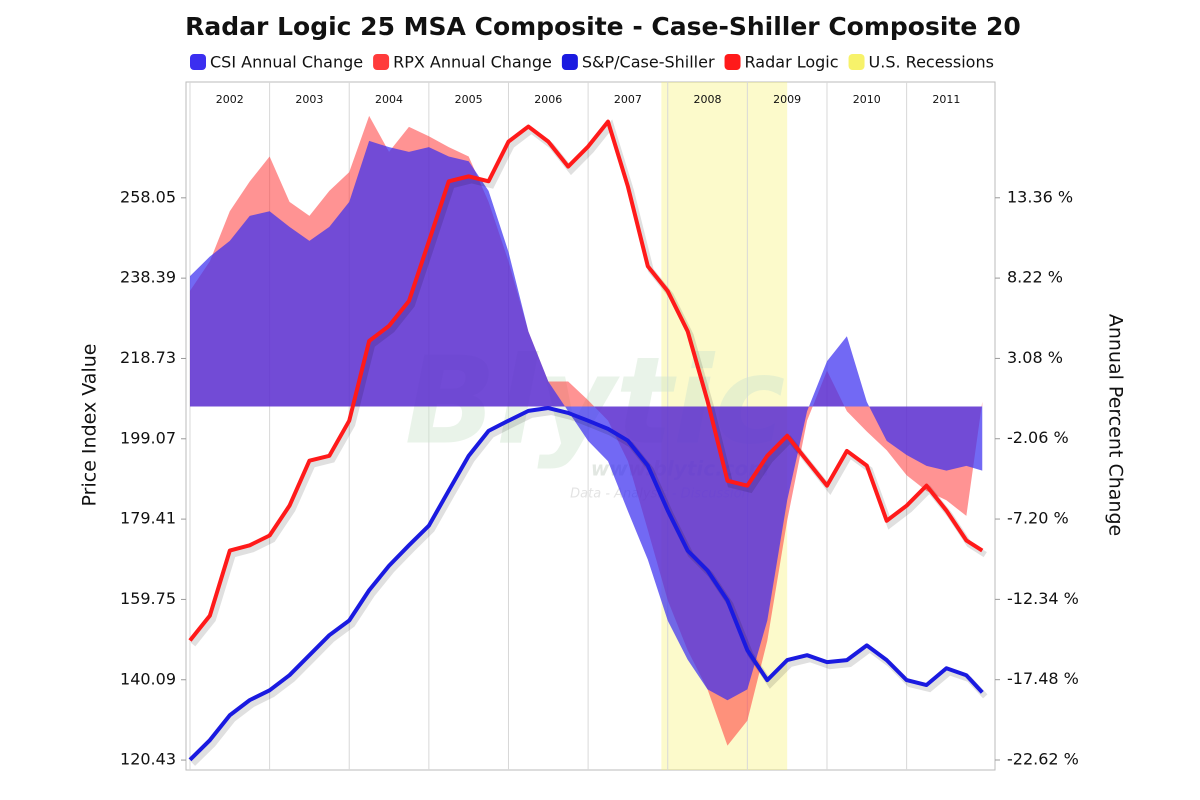 The width and height of the screenshot is (1200, 800). What do you see at coordinates (648, 62) in the screenshot?
I see `legend-label: S&P/Case-Shiller` at bounding box center [648, 62].